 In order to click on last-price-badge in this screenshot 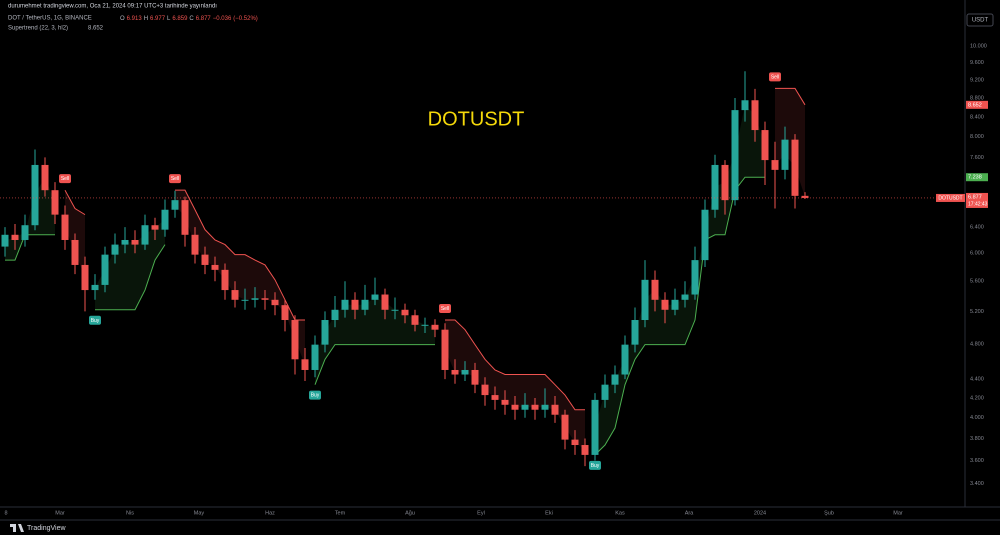, I will do `click(977, 200)`.